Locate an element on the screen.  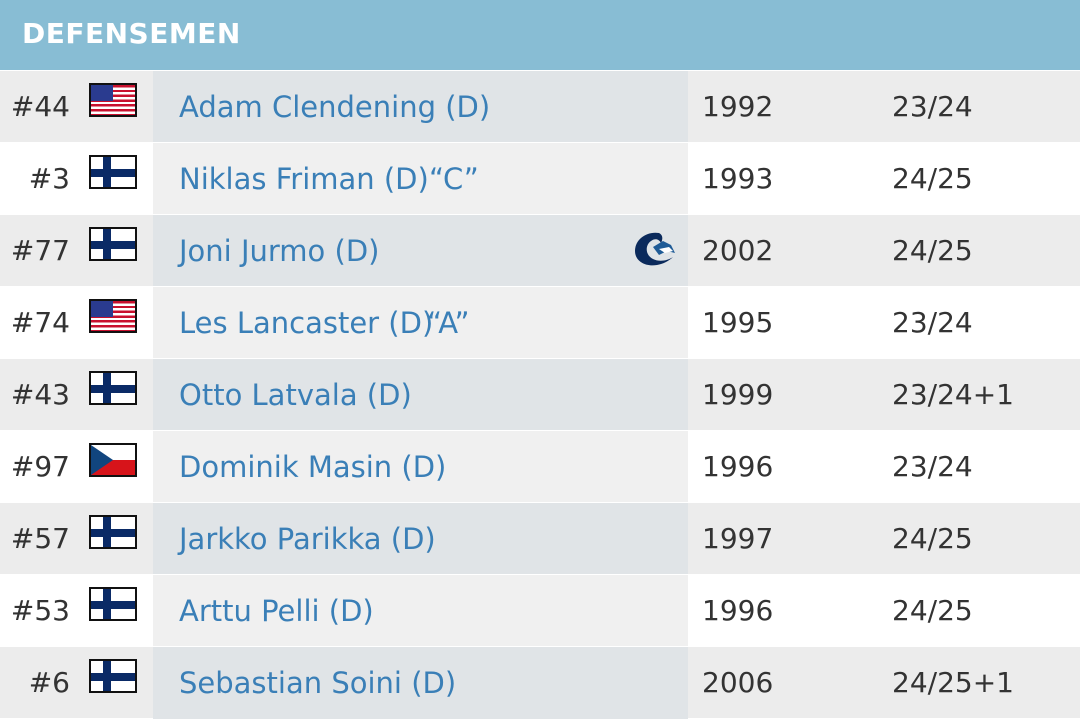
name-cell: Adam Clendening (D) is located at coordinates (420, 107).